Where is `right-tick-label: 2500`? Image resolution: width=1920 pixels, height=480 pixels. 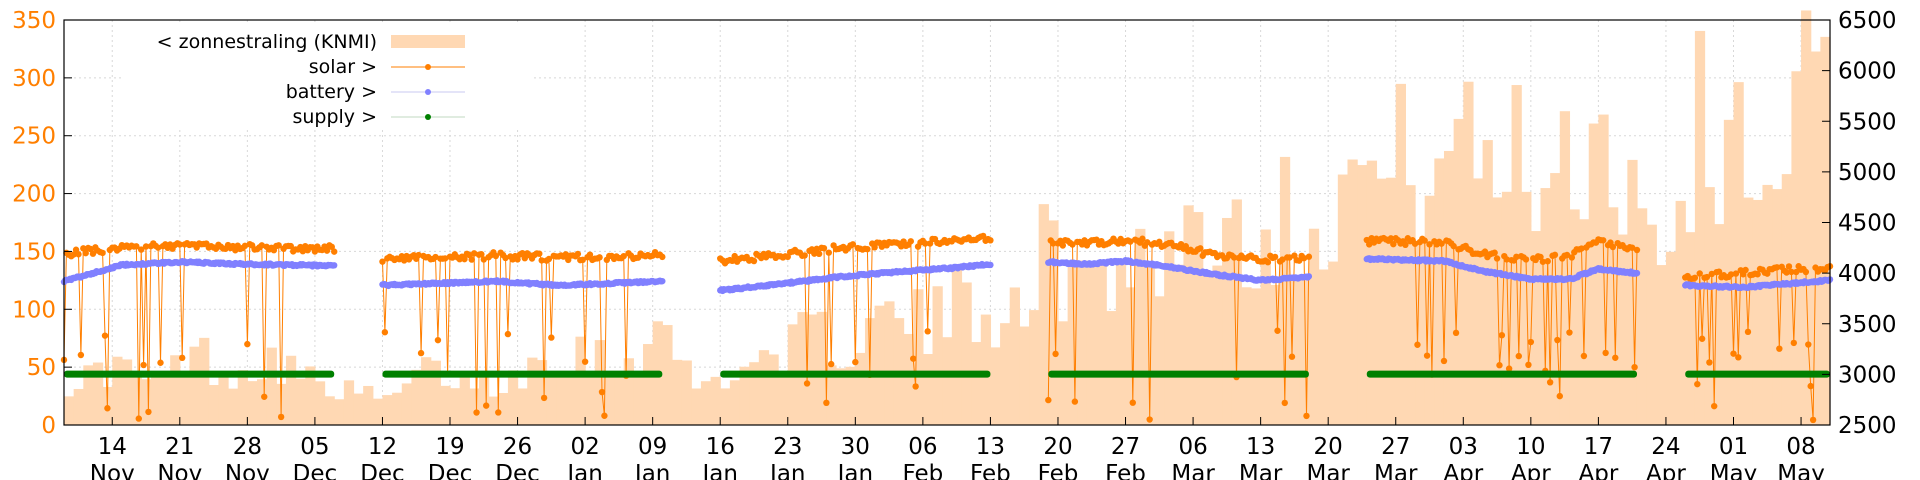 right-tick-label: 2500 is located at coordinates (1867, 426).